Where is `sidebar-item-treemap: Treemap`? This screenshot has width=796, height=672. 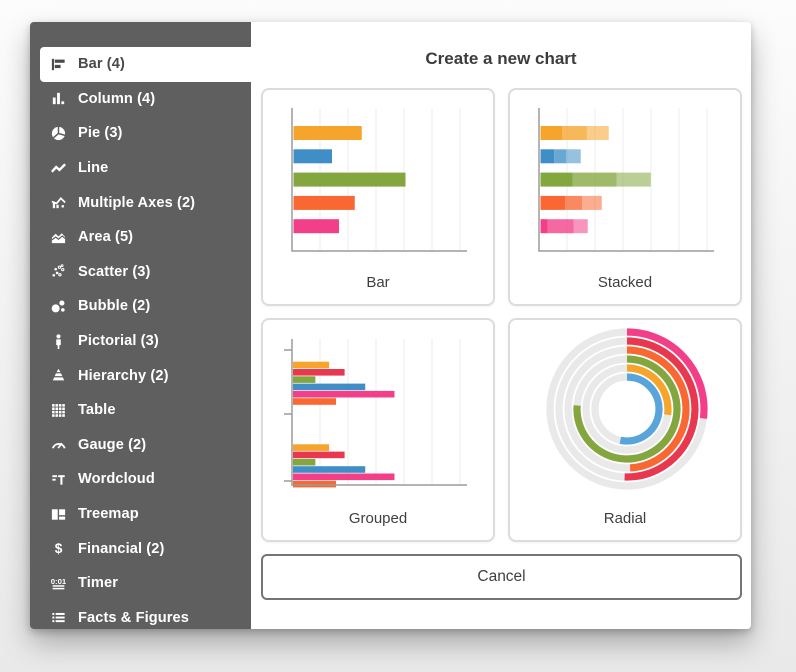 sidebar-item-treemap: Treemap is located at coordinates (140, 514).